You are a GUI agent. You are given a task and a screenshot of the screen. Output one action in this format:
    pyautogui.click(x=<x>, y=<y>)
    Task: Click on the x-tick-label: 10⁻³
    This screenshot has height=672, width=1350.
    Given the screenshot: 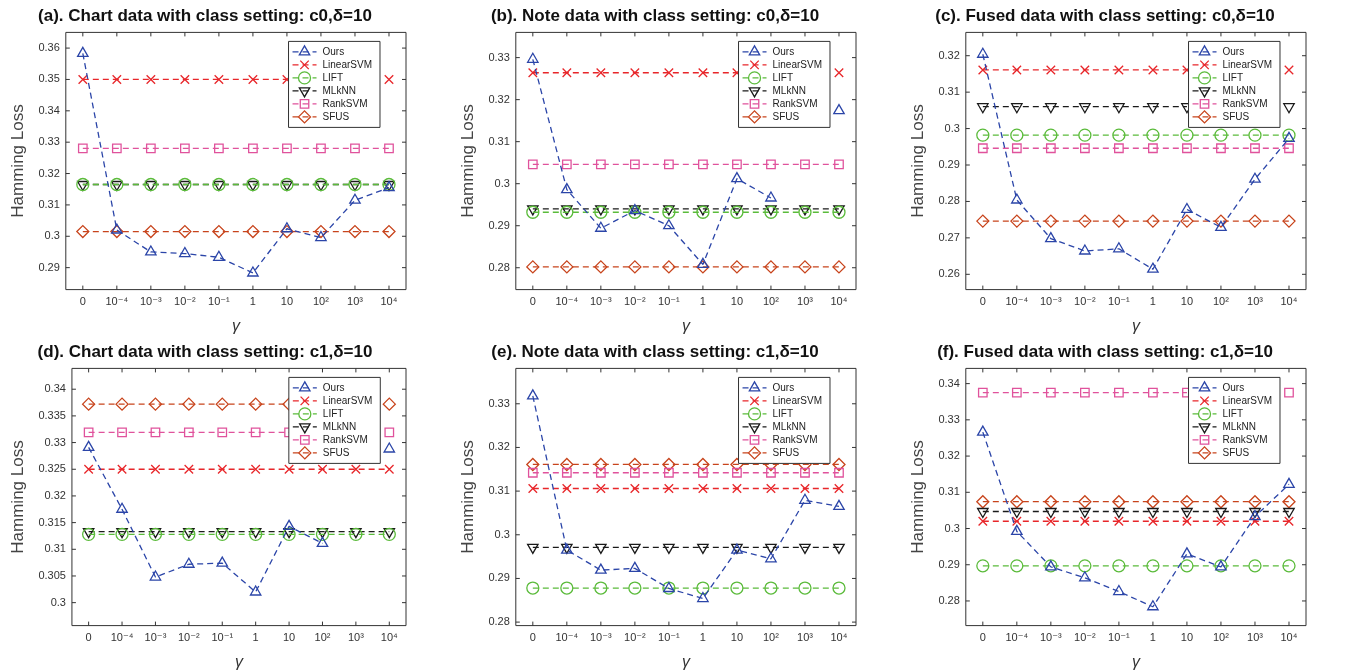 What is the action you would take?
    pyautogui.click(x=601, y=637)
    